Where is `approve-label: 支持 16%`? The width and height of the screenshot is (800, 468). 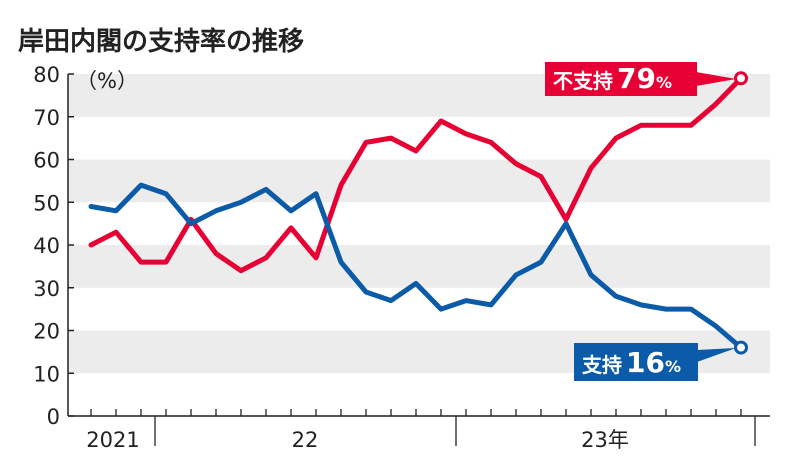 approve-label: 支持 16% is located at coordinates (655, 362).